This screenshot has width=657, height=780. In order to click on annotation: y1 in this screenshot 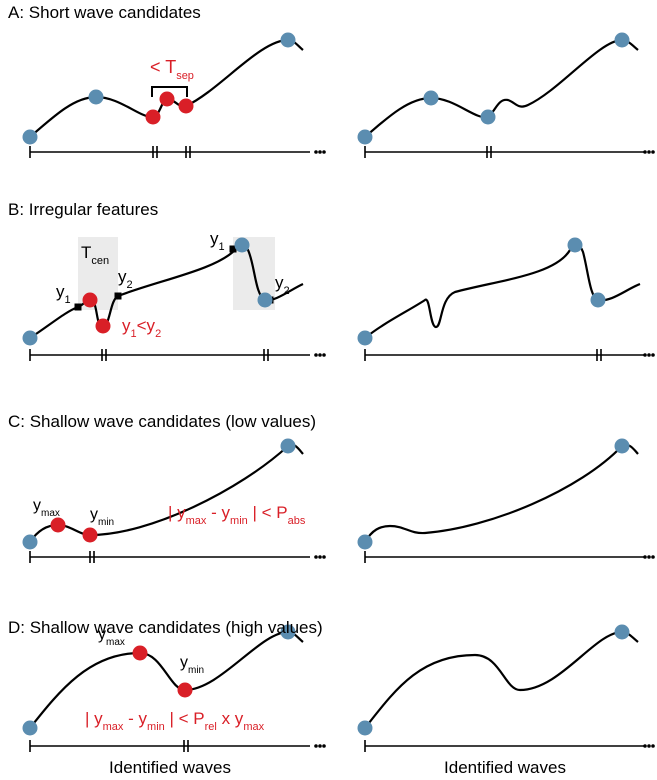, I will do `click(63, 294)`.